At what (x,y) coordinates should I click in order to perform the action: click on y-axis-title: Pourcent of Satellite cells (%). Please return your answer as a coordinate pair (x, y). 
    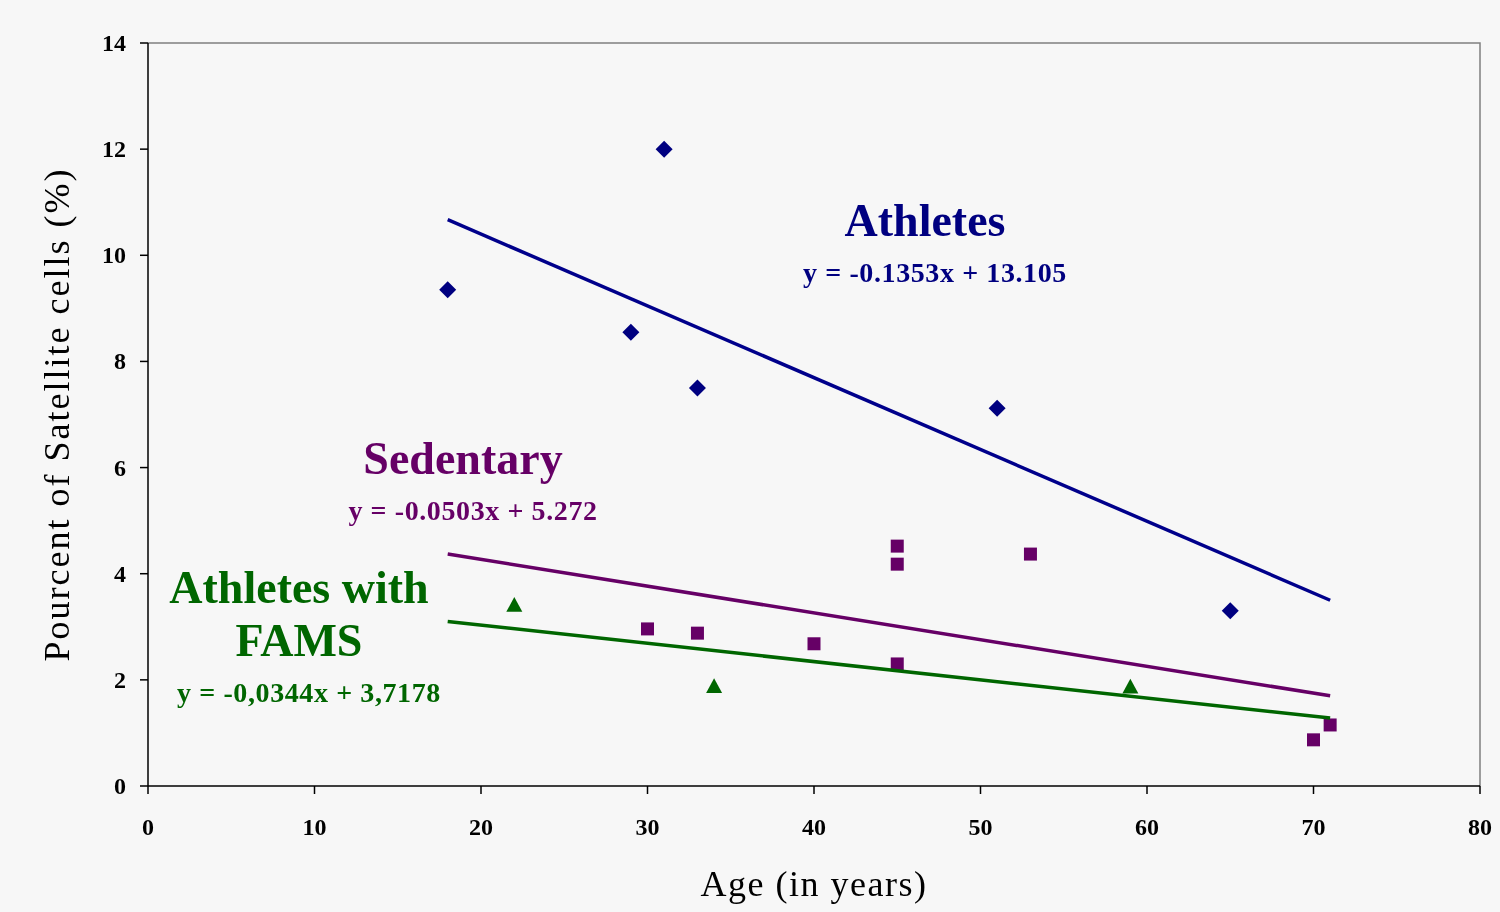
    Looking at the image, I should click on (57, 414).